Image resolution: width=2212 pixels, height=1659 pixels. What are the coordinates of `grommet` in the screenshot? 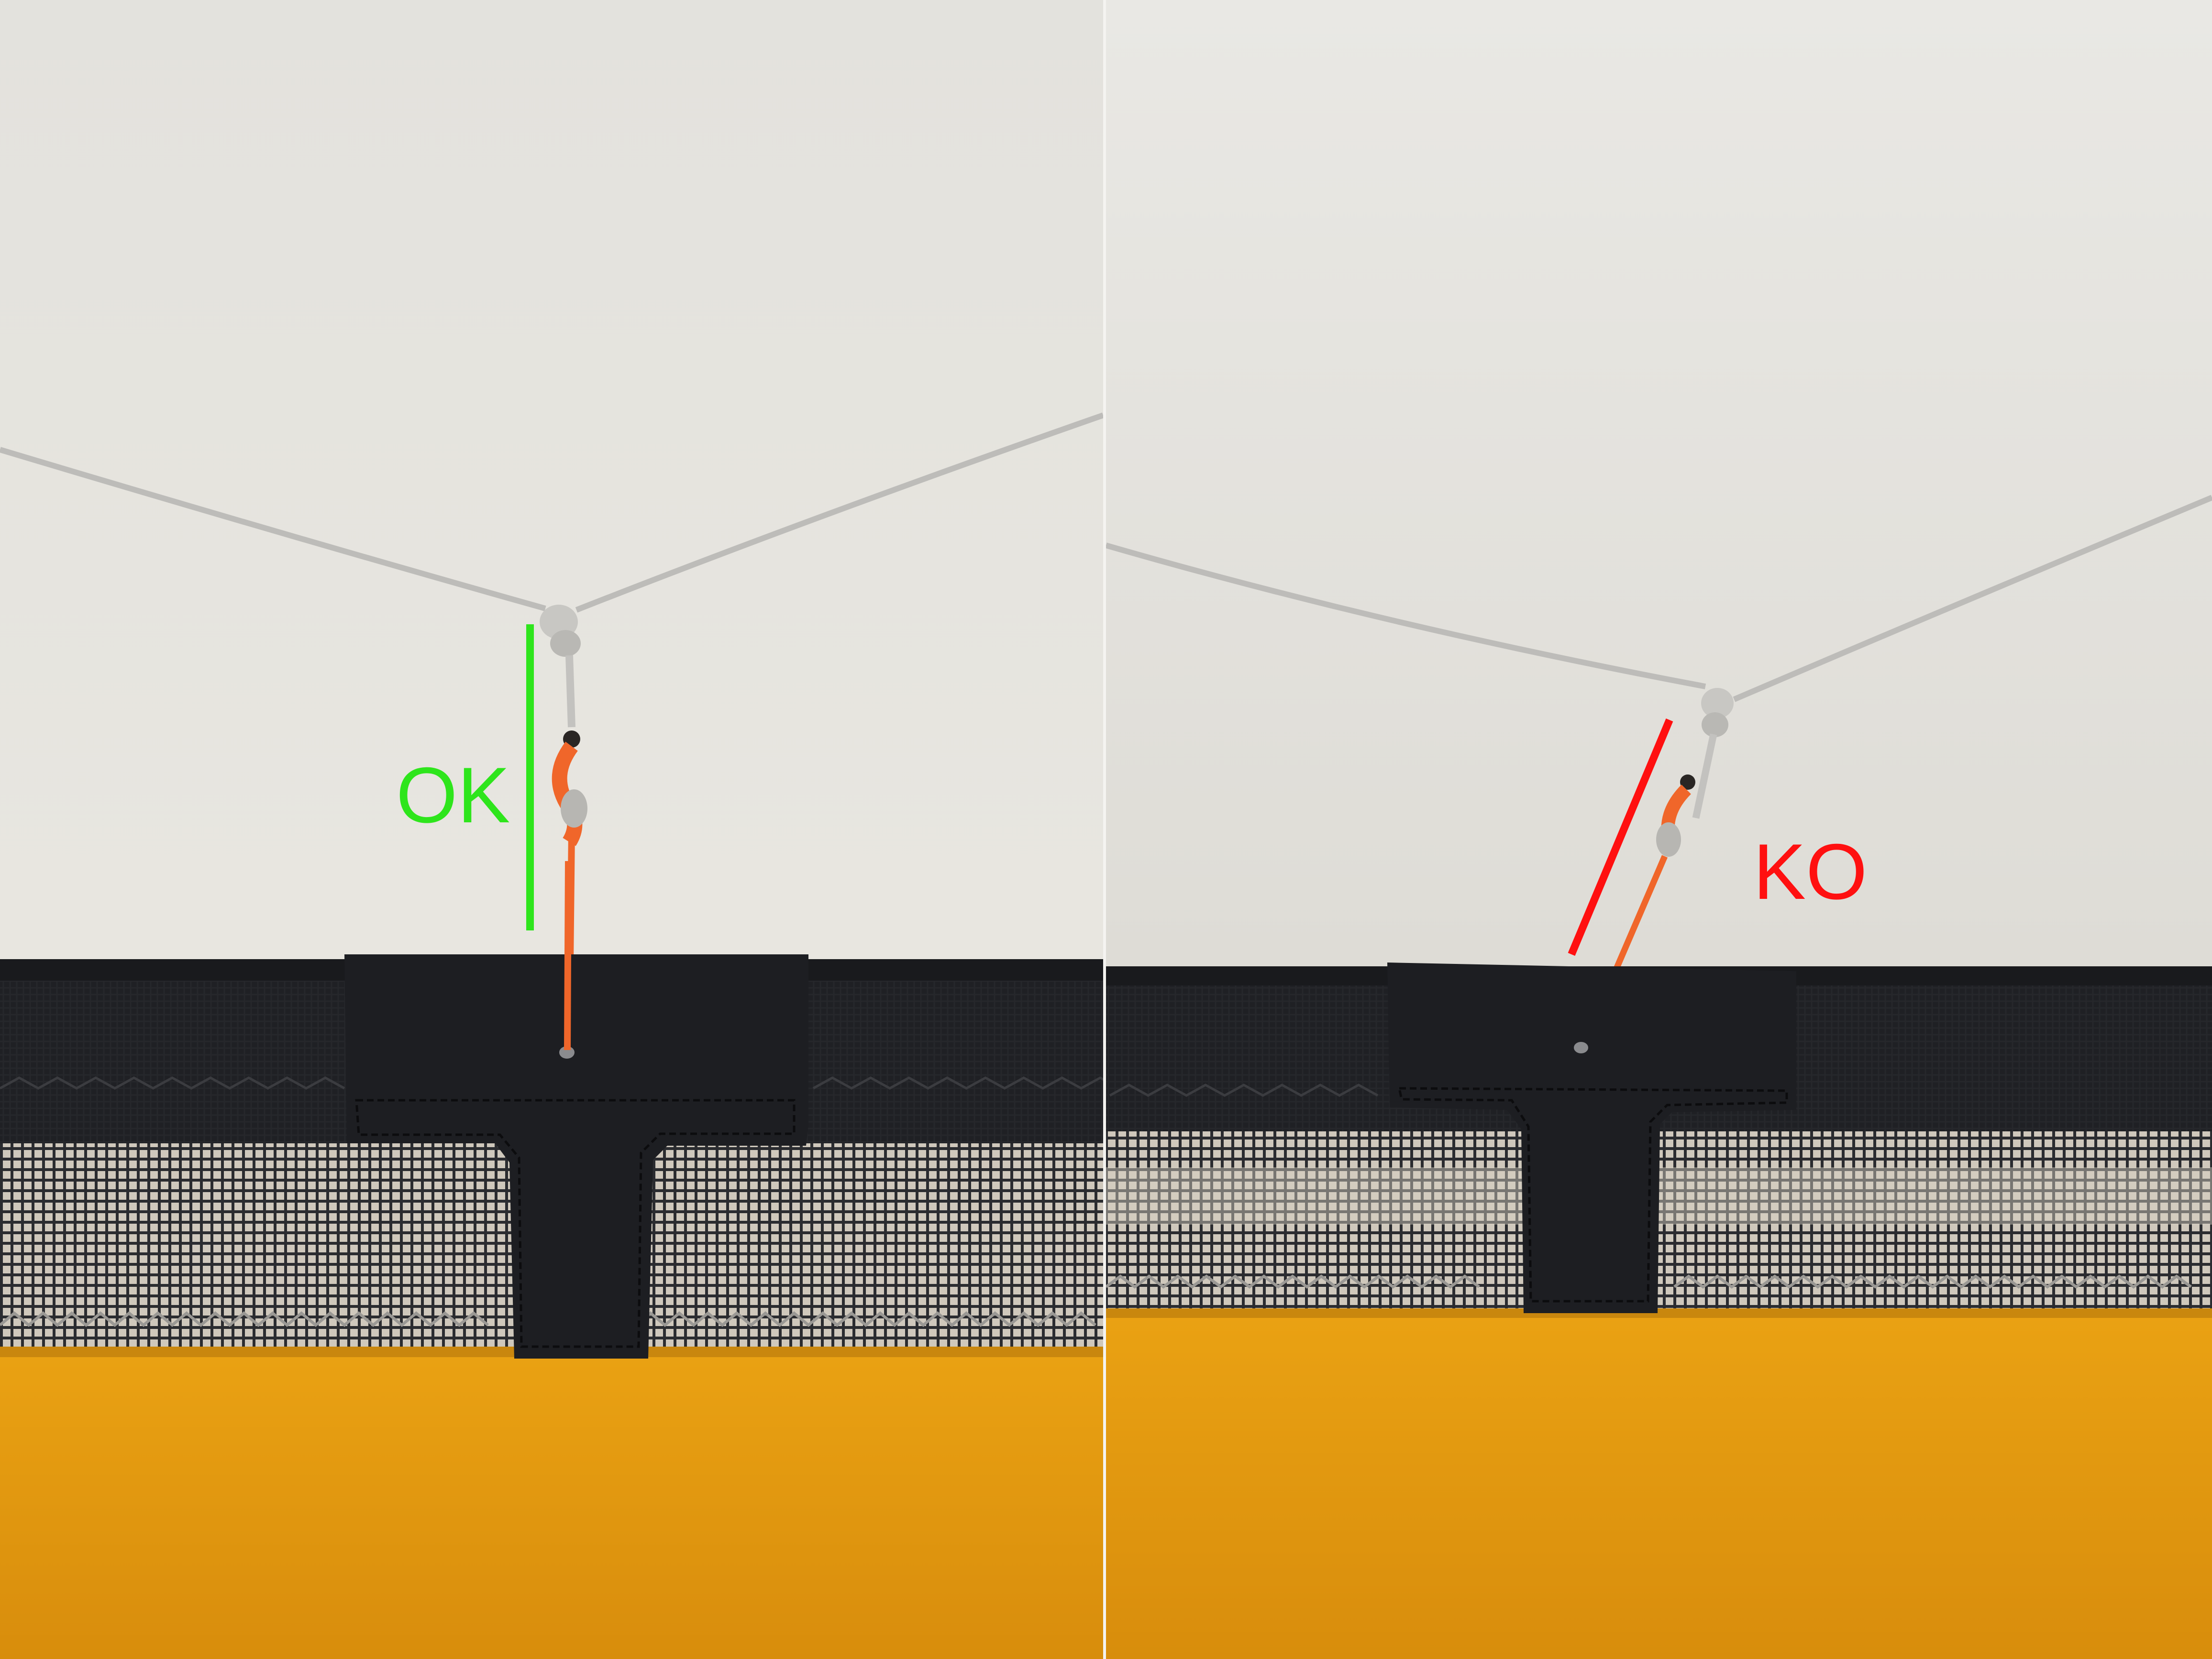 It's located at (1581, 1047).